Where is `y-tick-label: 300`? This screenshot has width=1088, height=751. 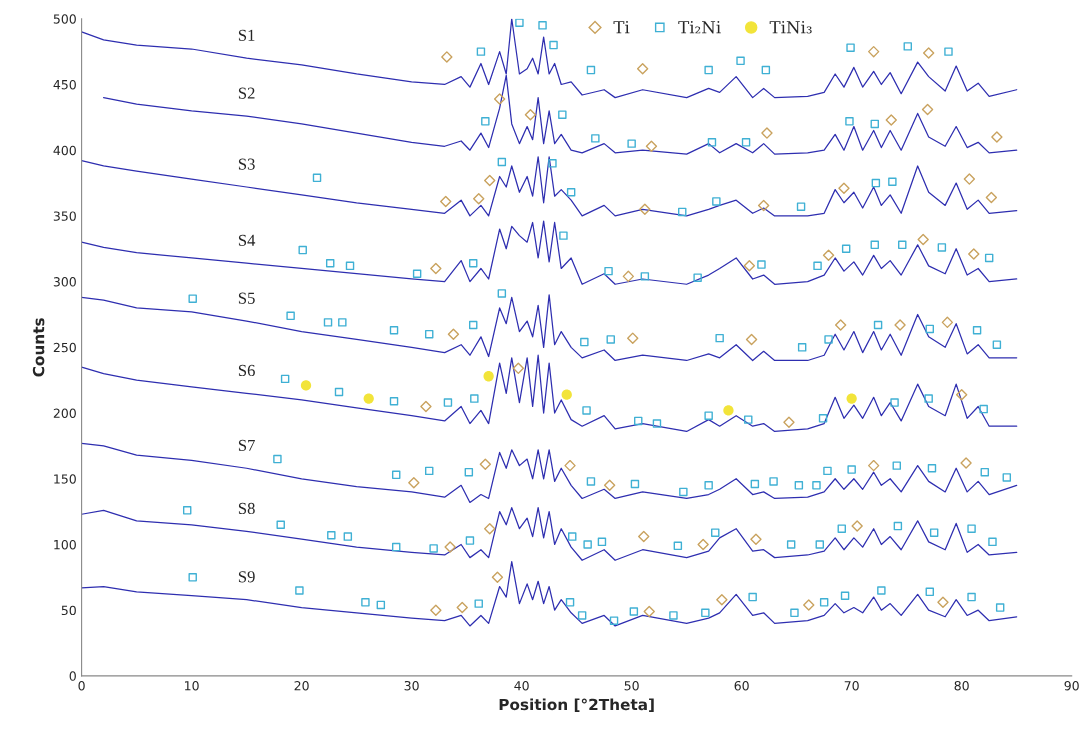 y-tick-label: 300 is located at coordinates (64, 282).